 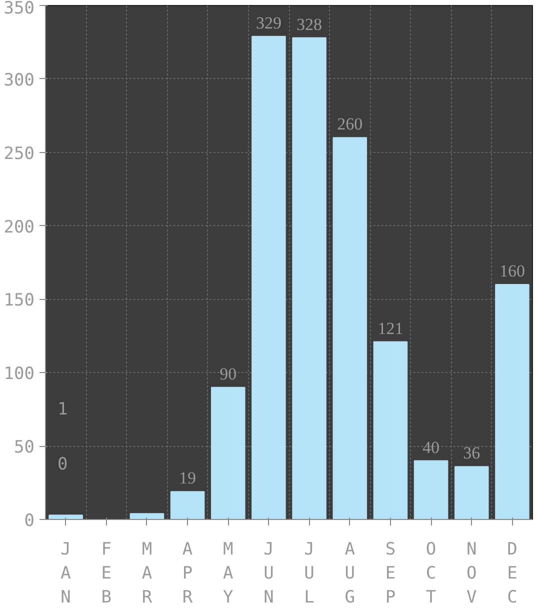 I want to click on x-tick-label: NOV, so click(x=471, y=574).